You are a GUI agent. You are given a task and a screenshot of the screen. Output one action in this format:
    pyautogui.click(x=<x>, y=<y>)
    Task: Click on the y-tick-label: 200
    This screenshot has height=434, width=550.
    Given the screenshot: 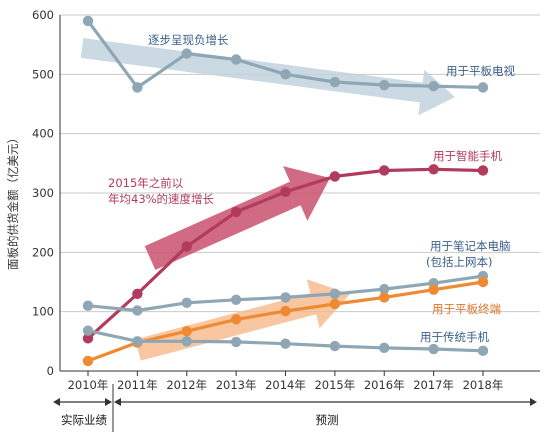 What is the action you would take?
    pyautogui.click(x=43, y=252)
    